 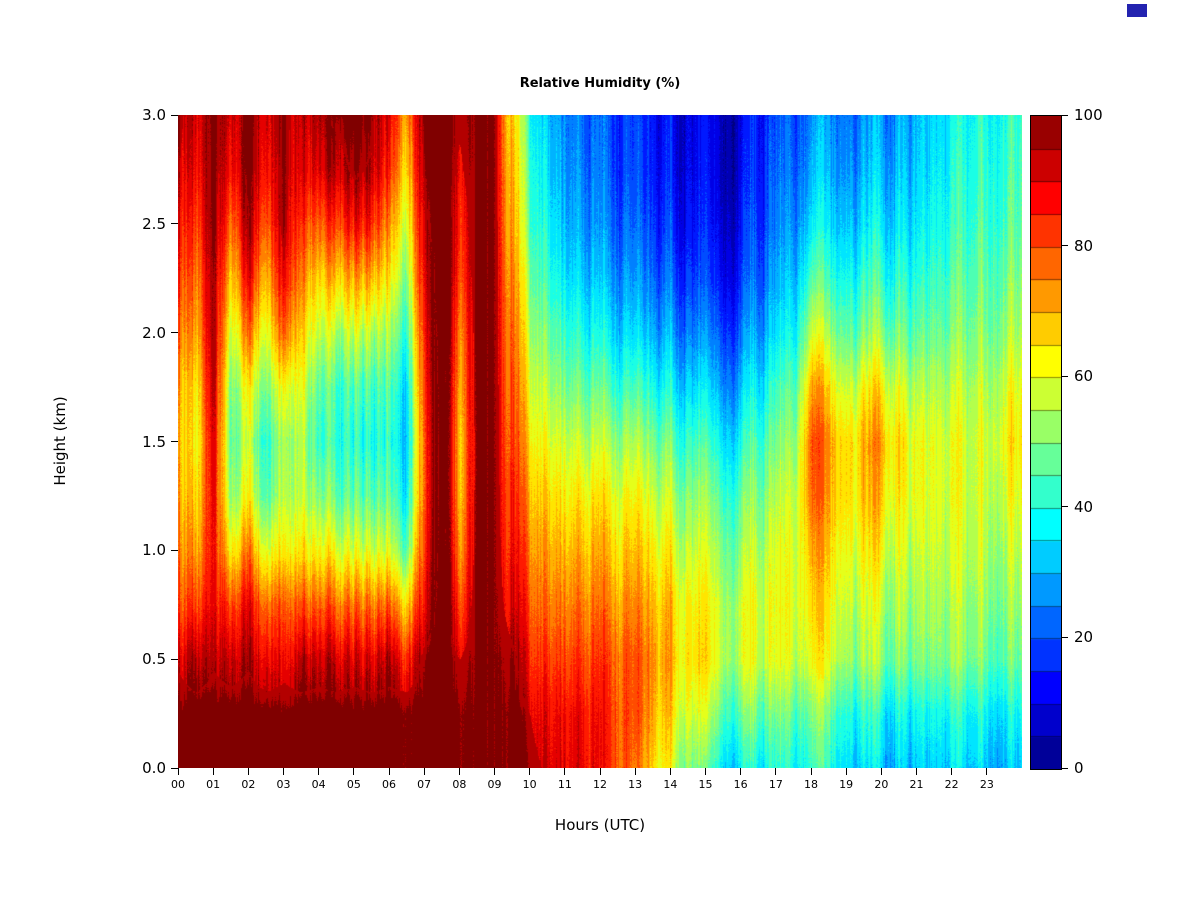 What do you see at coordinates (635, 784) in the screenshot?
I see `x-tick-label: 13` at bounding box center [635, 784].